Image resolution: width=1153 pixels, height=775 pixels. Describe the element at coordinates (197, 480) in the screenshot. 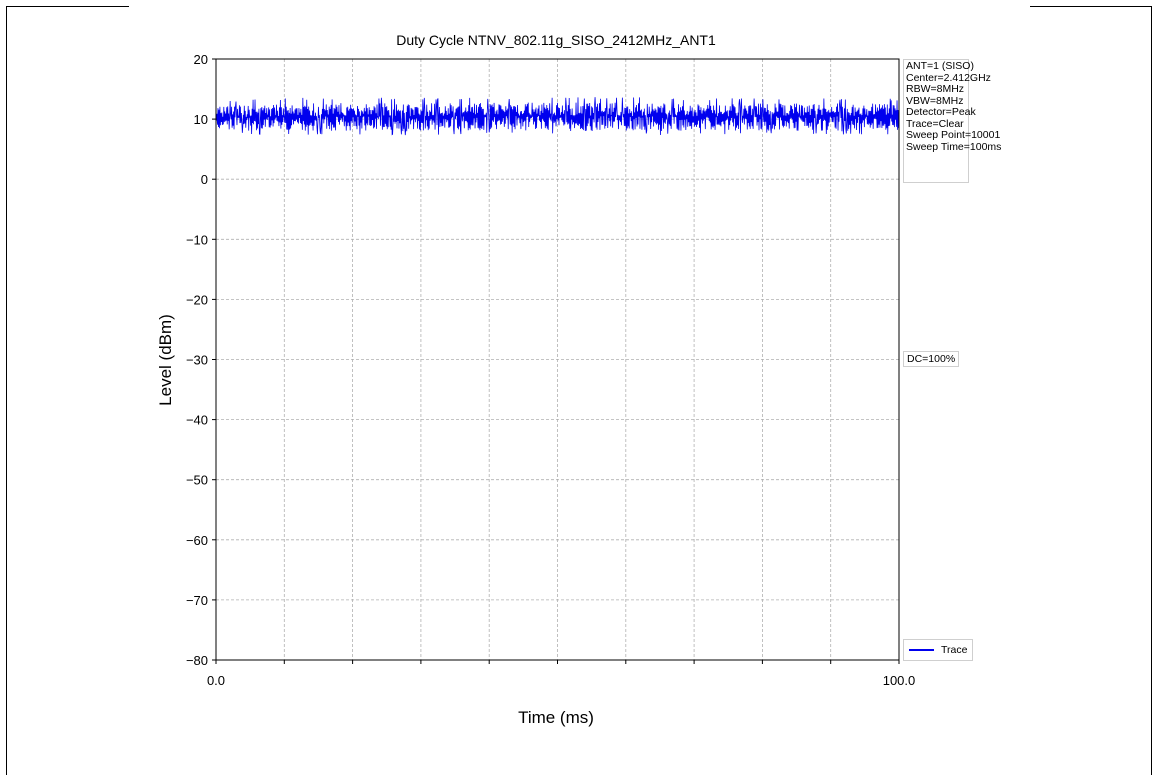

I see `y-tick-label: −50` at that location.